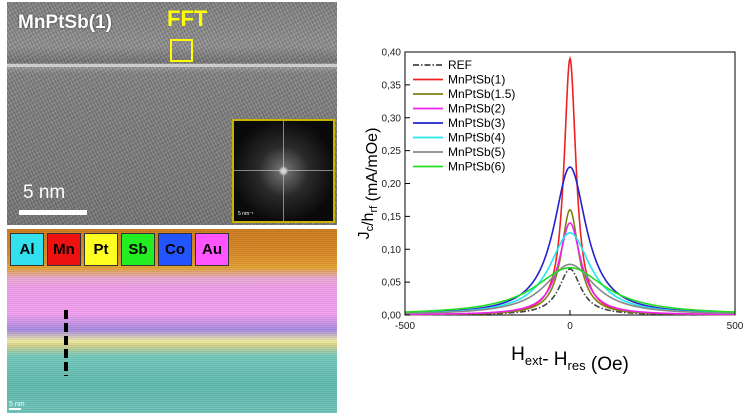  Describe the element at coordinates (392, 118) in the screenshot. I see `y-tick-label: 0,30` at that location.